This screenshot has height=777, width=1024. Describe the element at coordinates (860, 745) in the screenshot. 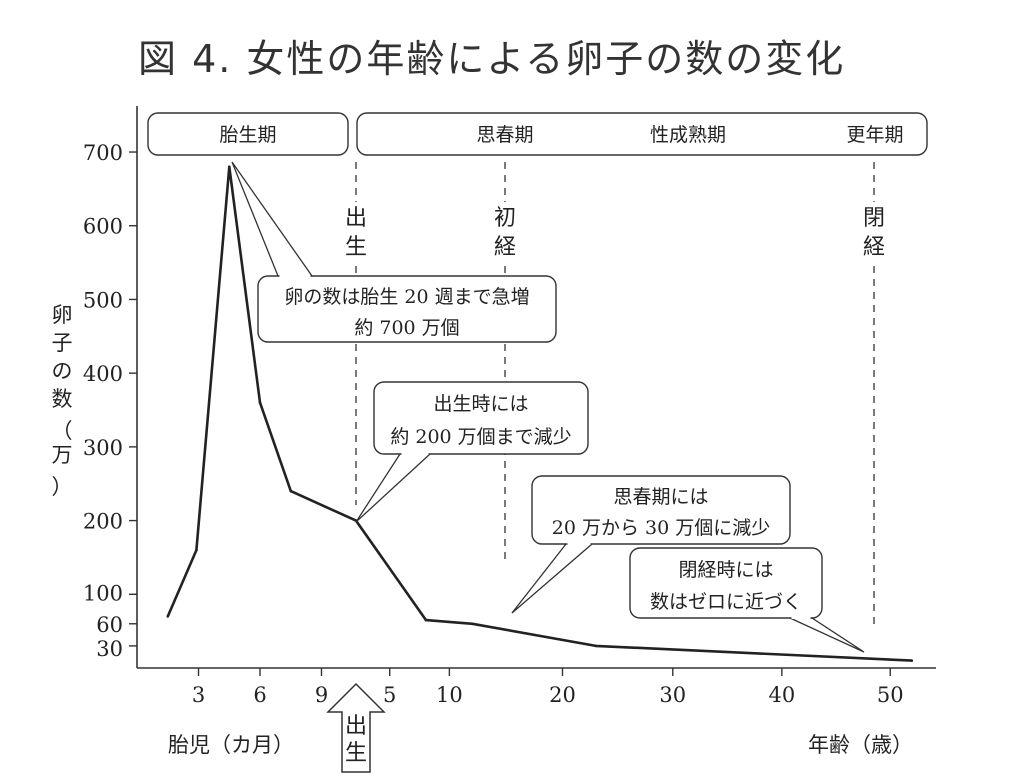

I see `x-axis-label-age: 年齢（歳）` at that location.